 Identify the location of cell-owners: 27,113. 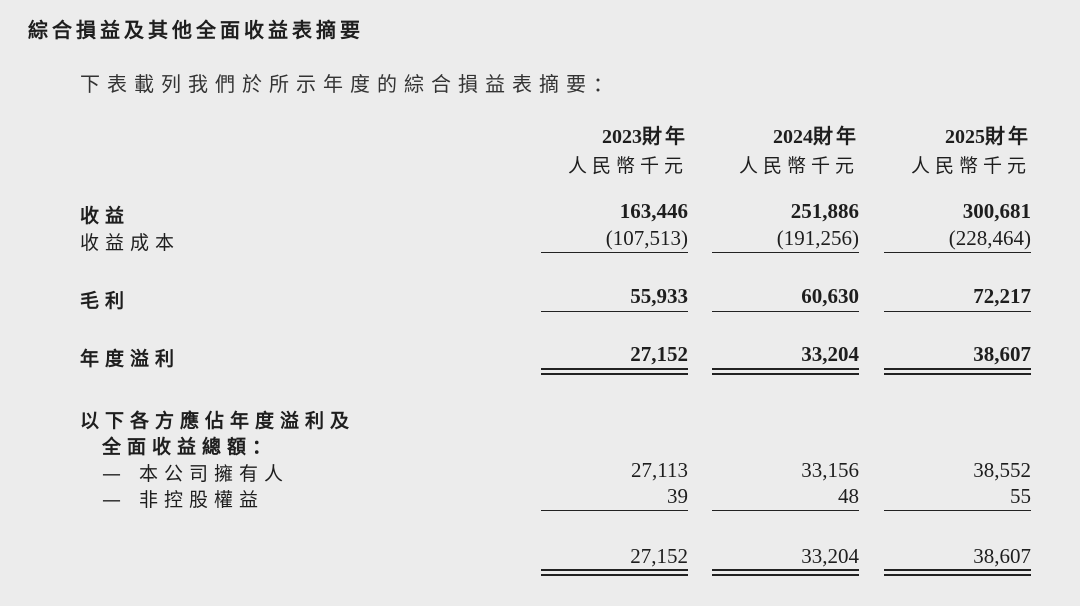
(659, 470).